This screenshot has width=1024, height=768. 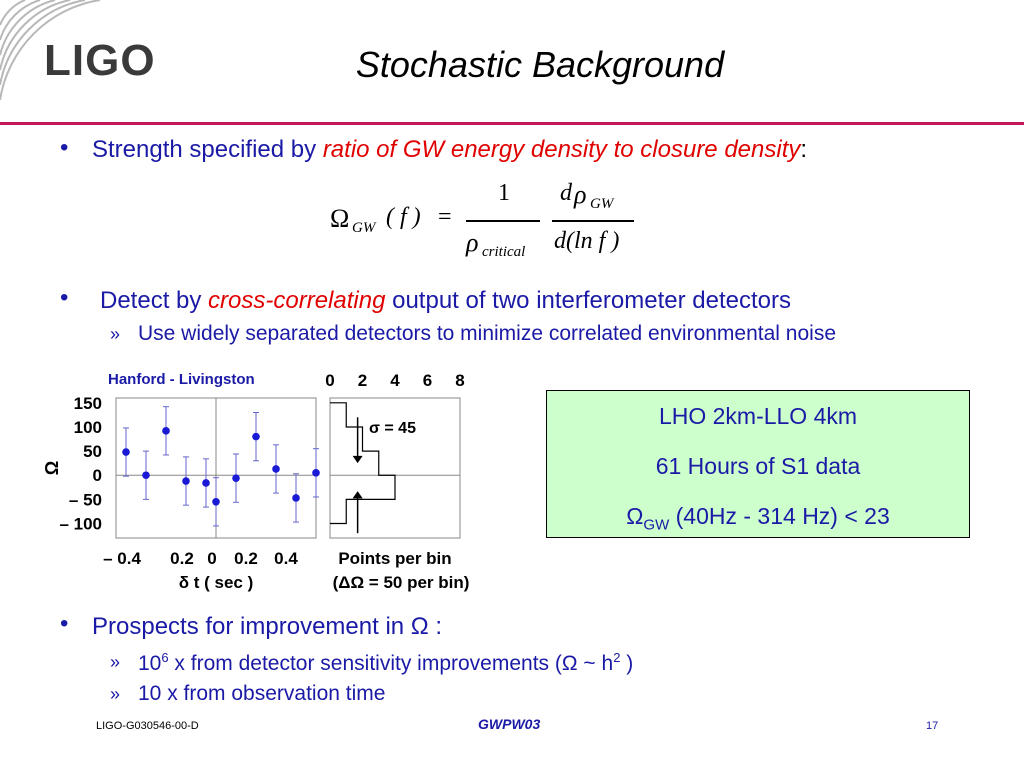 I want to click on scatter-ytick-label: – 50, so click(x=85, y=499).